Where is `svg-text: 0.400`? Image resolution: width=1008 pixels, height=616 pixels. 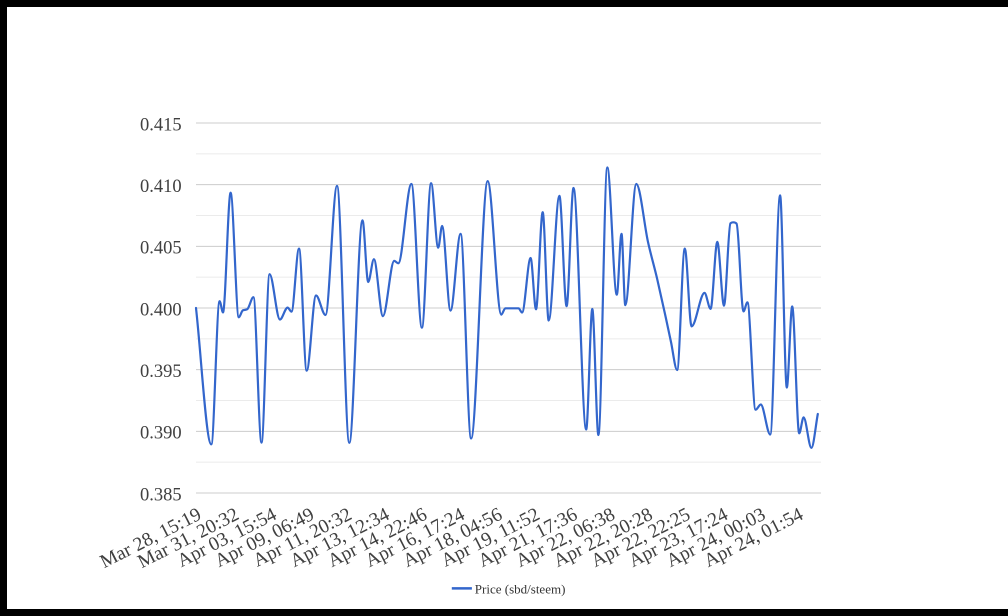 svg-text: 0.400 is located at coordinates (161, 310).